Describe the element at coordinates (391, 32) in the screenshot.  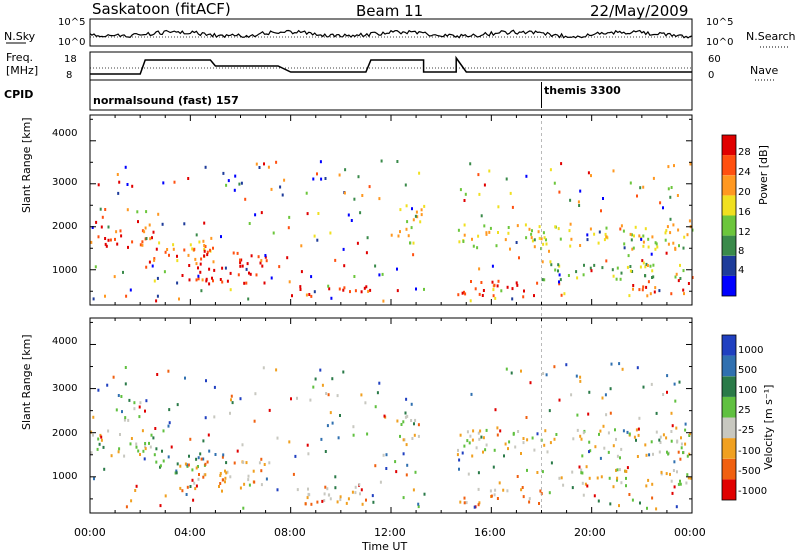
I see `panel-frame` at that location.